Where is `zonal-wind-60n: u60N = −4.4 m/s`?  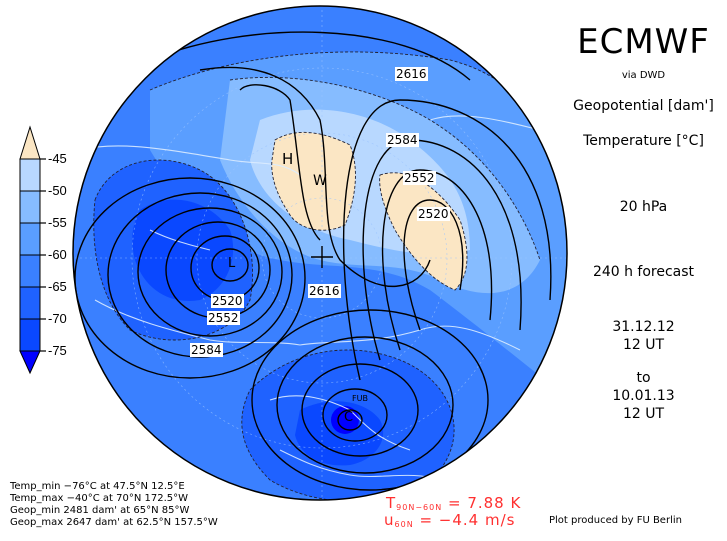
zonal-wind-60n: u60N = −4.4 m/s is located at coordinates (449, 520).